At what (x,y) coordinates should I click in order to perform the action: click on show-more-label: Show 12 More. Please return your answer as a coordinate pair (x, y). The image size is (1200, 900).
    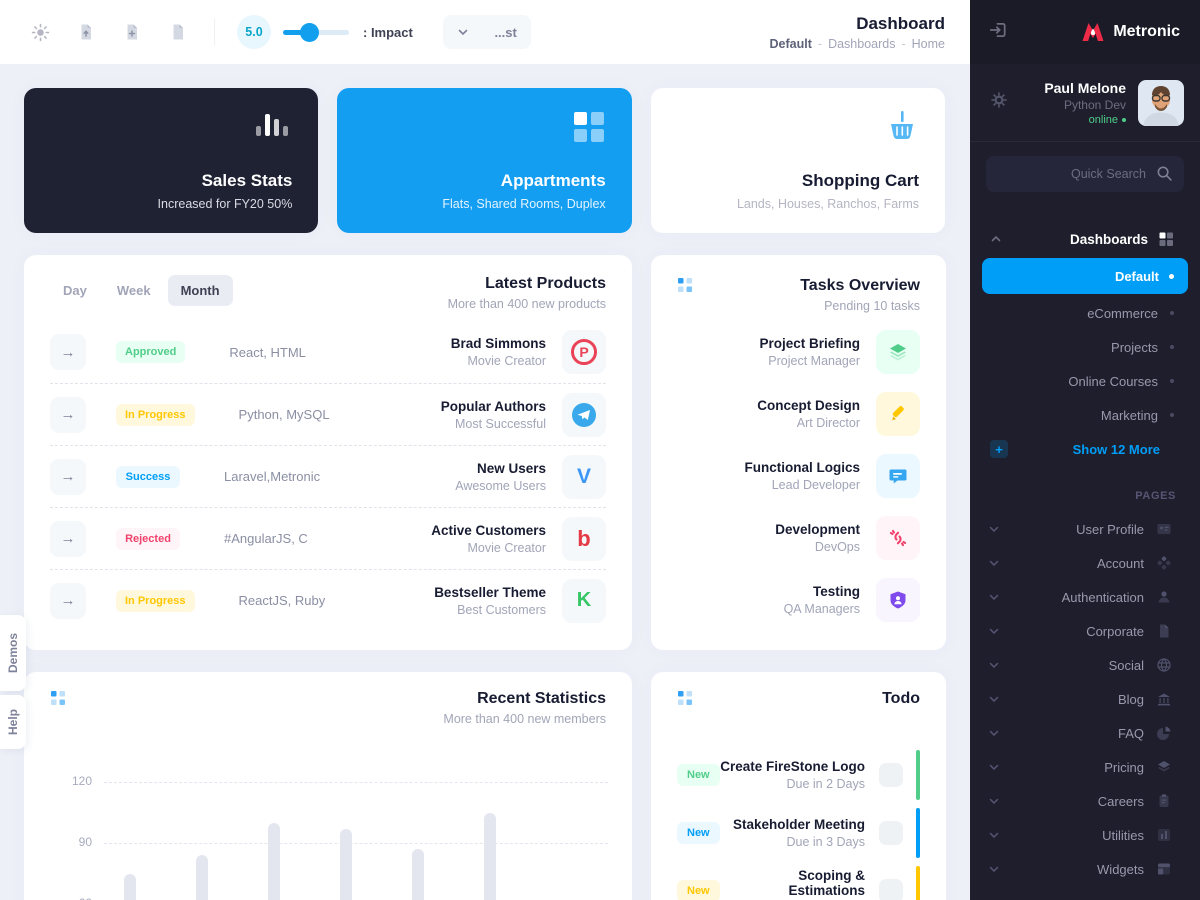
    Looking at the image, I should click on (1116, 449).